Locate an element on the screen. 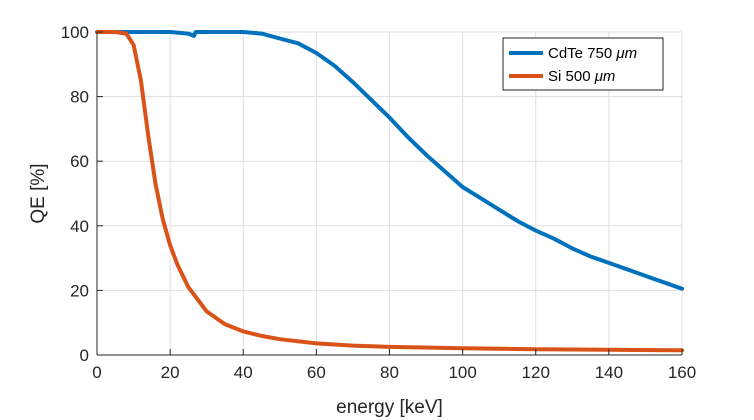 This screenshot has height=420, width=754. legend-box is located at coordinates (583, 64).